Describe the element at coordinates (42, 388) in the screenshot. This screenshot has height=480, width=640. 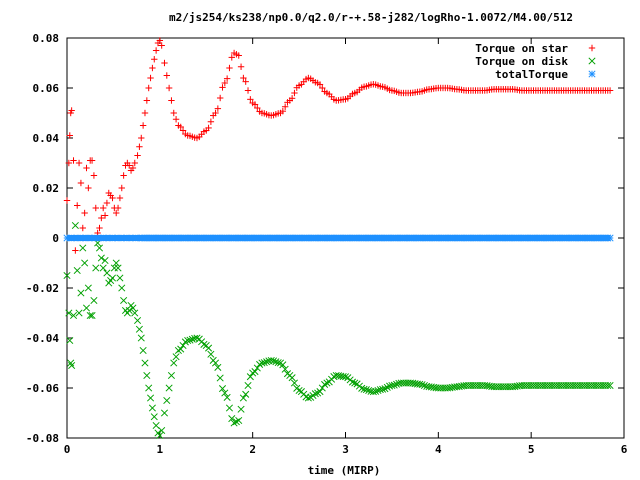
I see `y-tick-label: -0.06` at that location.